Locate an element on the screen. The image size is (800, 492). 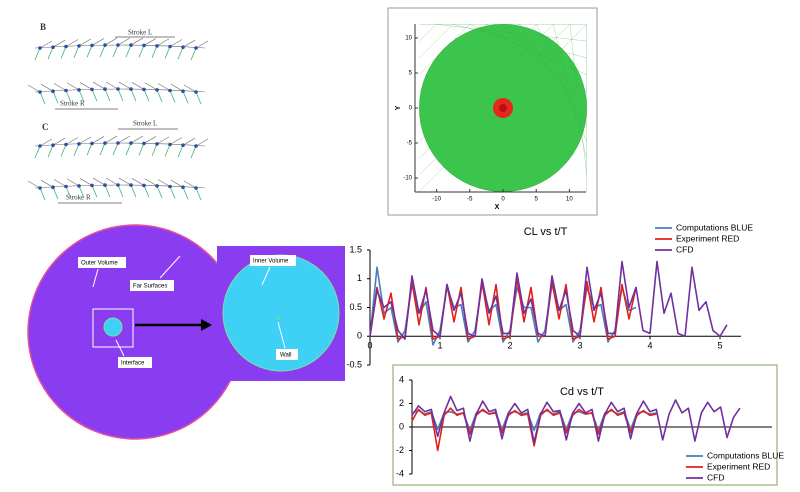
y-tick-label: 1 is located at coordinates (359, 278).